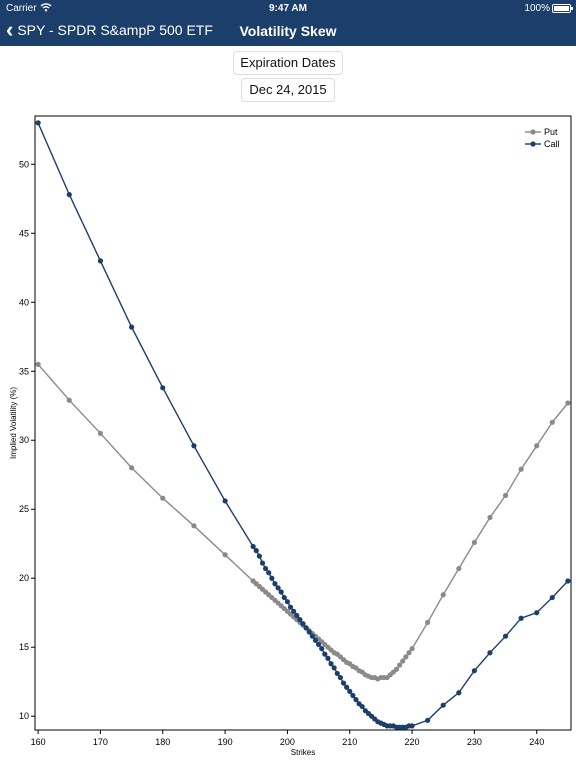 Image resolution: width=576 pixels, height=768 pixels. Describe the element at coordinates (303, 752) in the screenshot. I see `x-axis-label: Strikes` at that location.